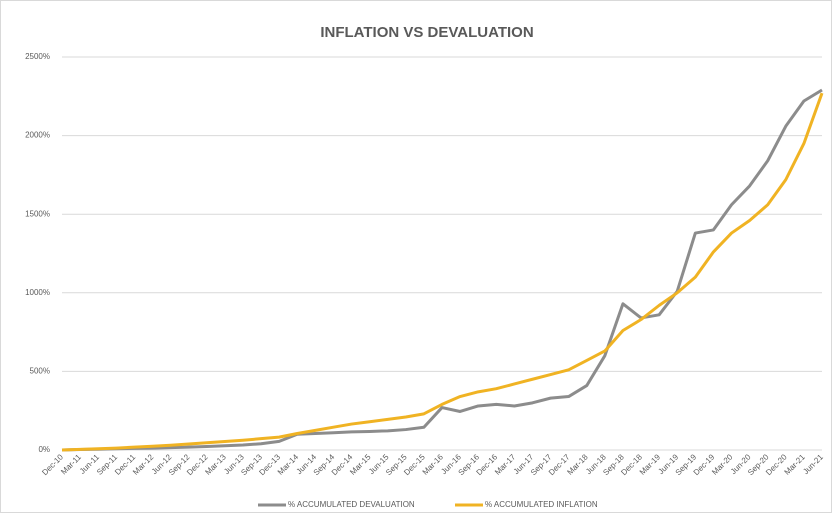 The width and height of the screenshot is (832, 513). Describe the element at coordinates (351, 504) in the screenshot. I see `legend-label: % ACCUMULATED DEVALUATION` at that location.